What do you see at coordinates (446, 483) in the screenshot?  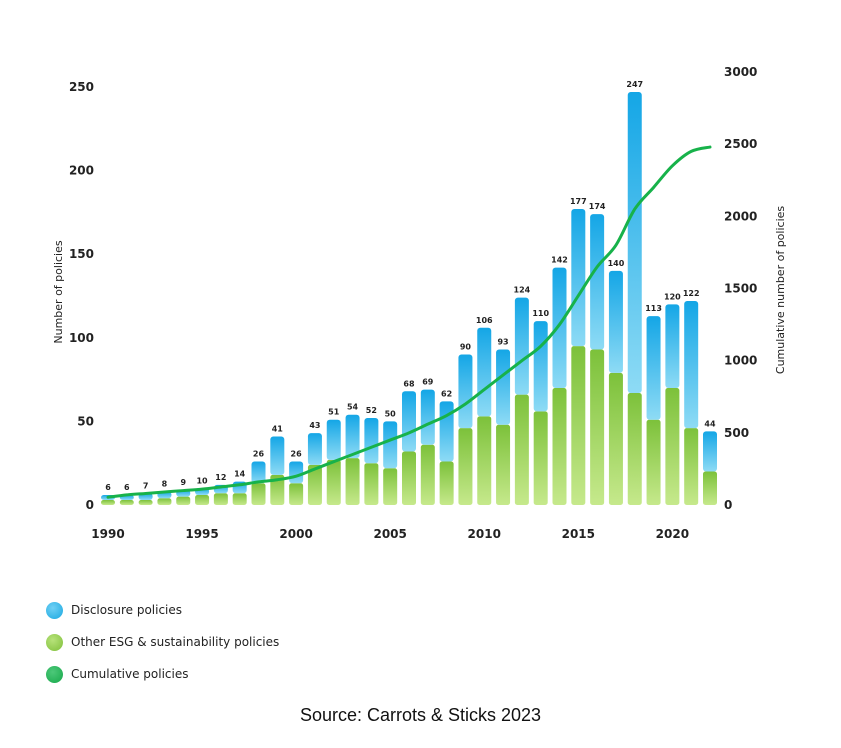 I see `bar-other-esg-2008` at bounding box center [446, 483].